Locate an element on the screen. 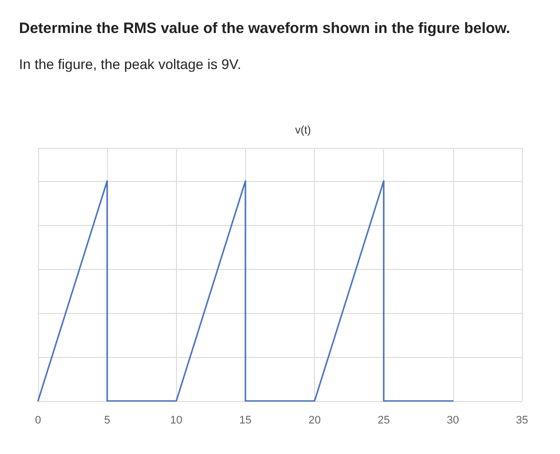  x-tick-label: 5 is located at coordinates (107, 420).